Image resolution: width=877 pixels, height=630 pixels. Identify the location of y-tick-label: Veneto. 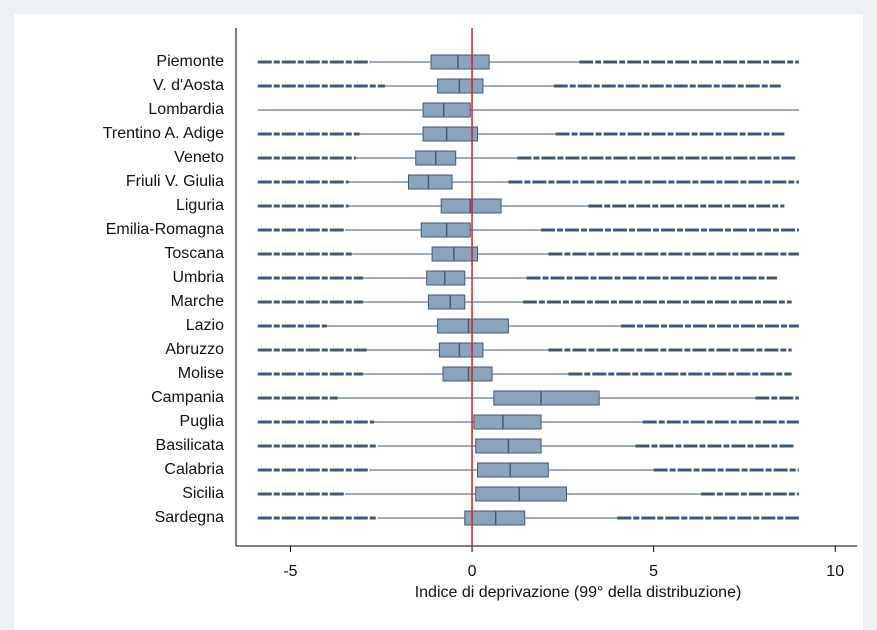
(199, 157).